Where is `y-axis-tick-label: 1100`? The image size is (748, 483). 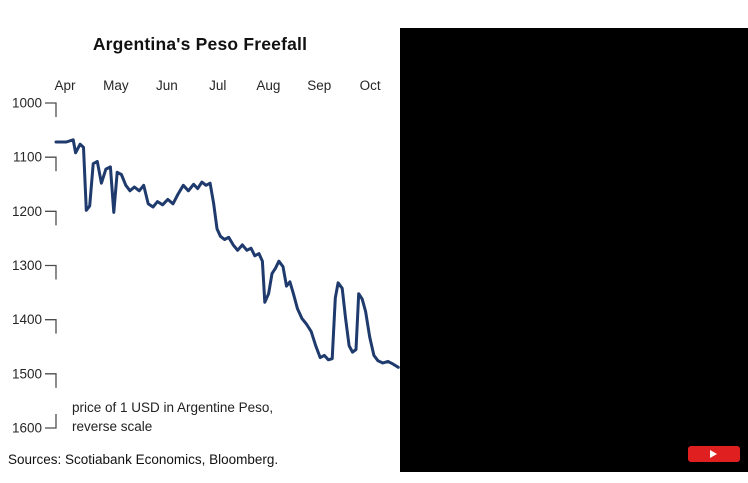 y-axis-tick-label: 1100 is located at coordinates (27, 157).